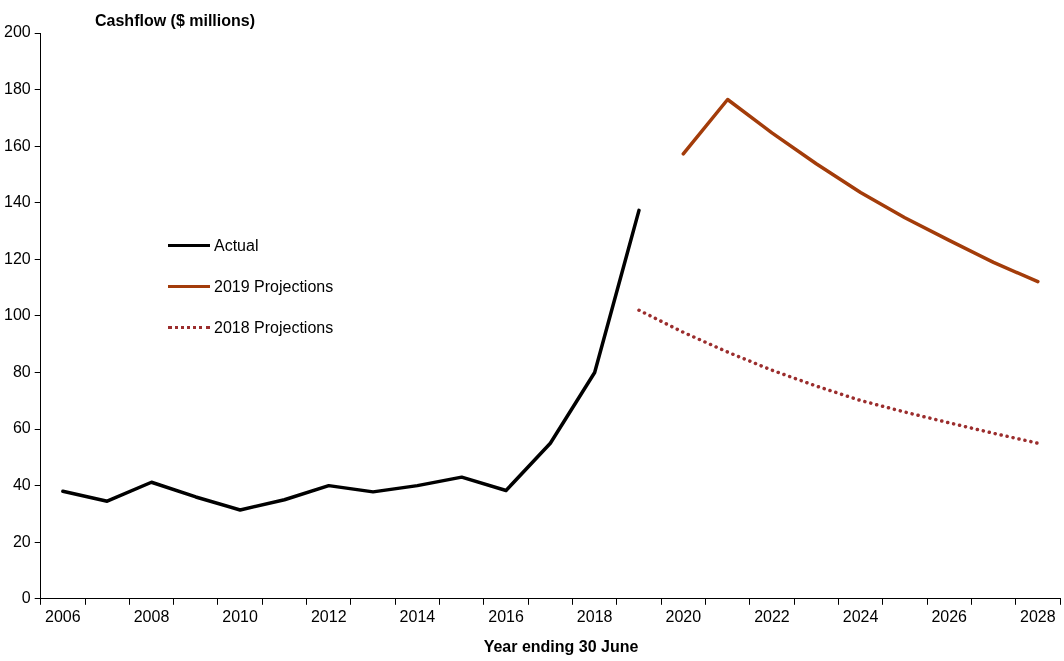 Image resolution: width=1064 pixels, height=661 pixels. Describe the element at coordinates (21, 541) in the screenshot. I see `y-tick-label: 20` at that location.